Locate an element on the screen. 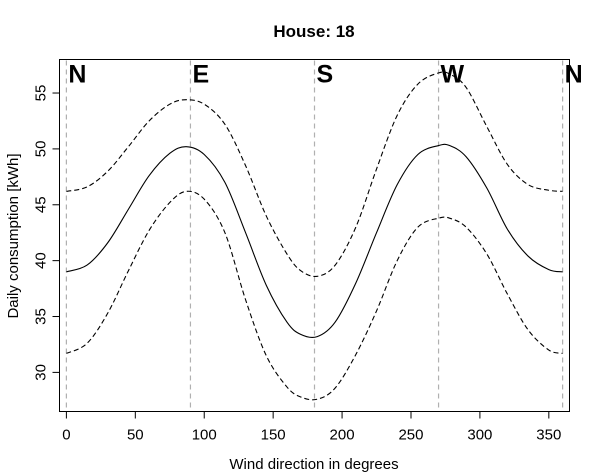  x-axis-label: Wind direction in degrees is located at coordinates (313, 464).